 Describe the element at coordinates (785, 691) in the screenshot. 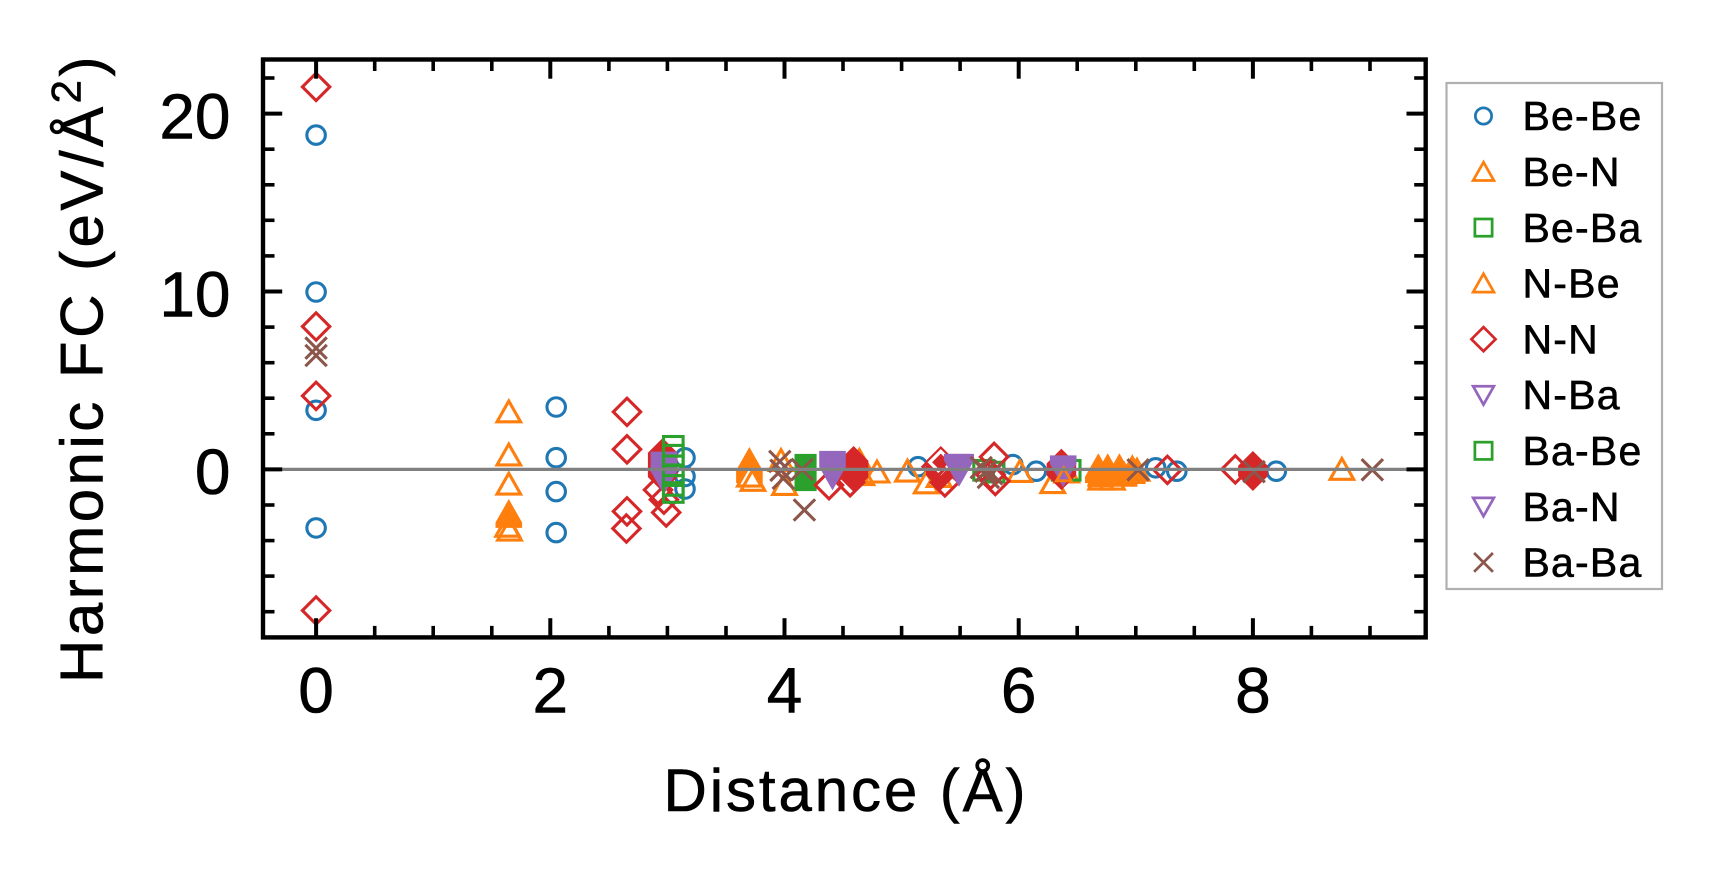

I see `svg-text: 4` at that location.